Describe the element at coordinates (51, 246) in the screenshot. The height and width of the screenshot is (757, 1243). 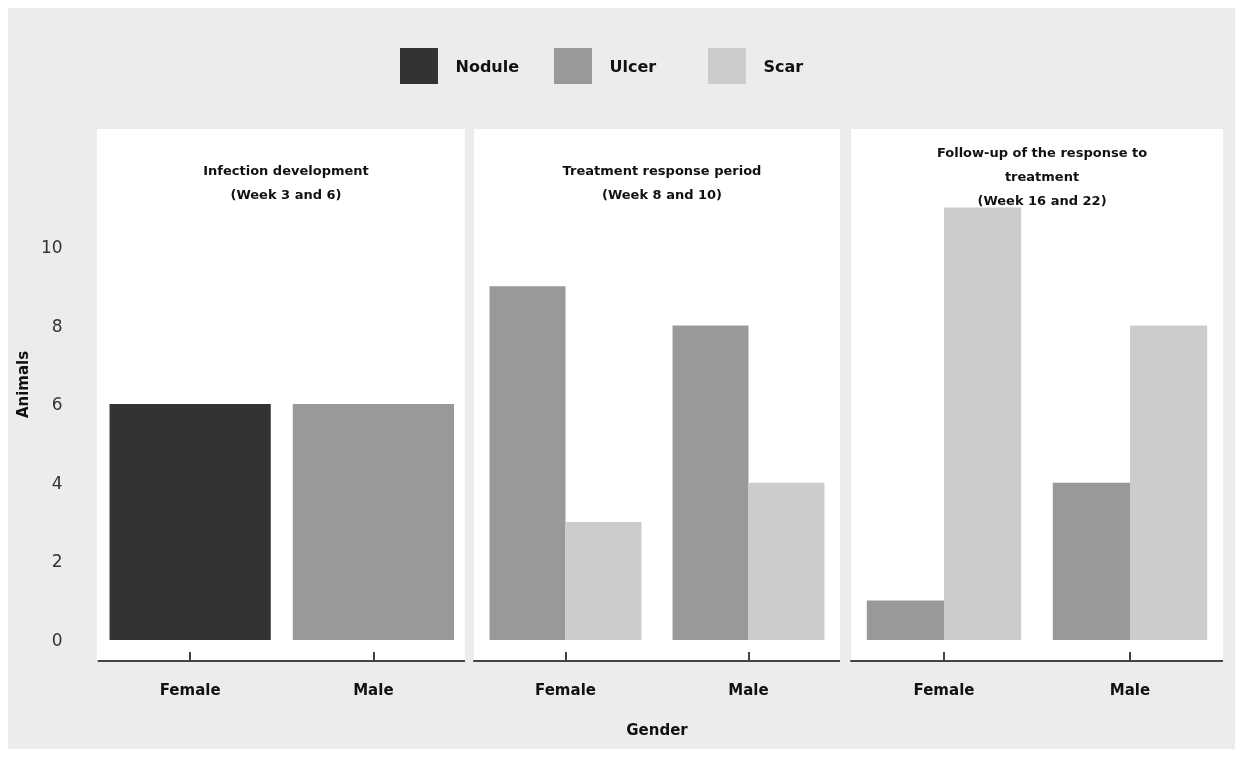
I see `y-tick-label: 10` at that location.